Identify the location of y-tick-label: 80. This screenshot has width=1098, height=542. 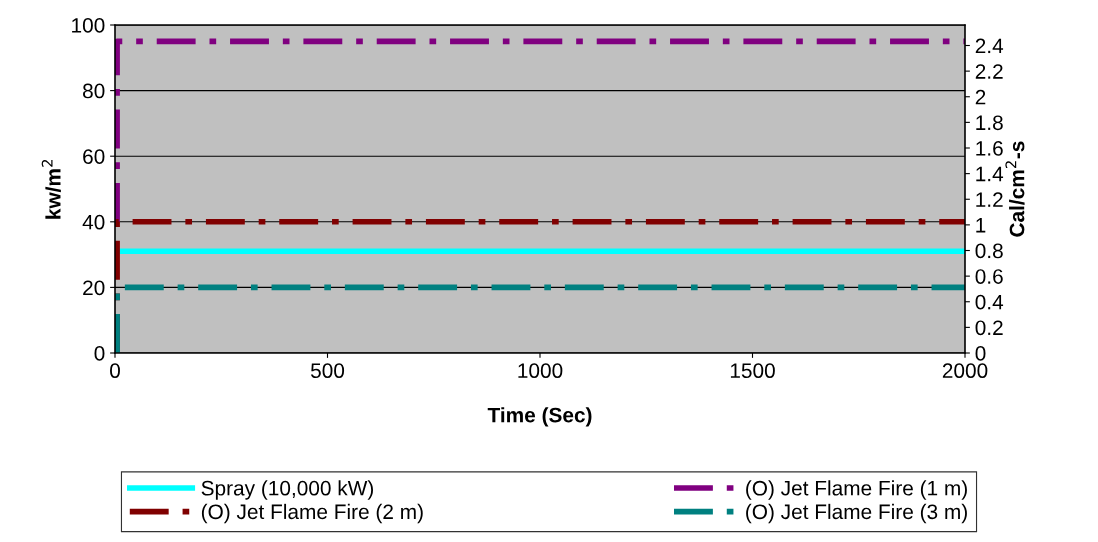
(94, 91).